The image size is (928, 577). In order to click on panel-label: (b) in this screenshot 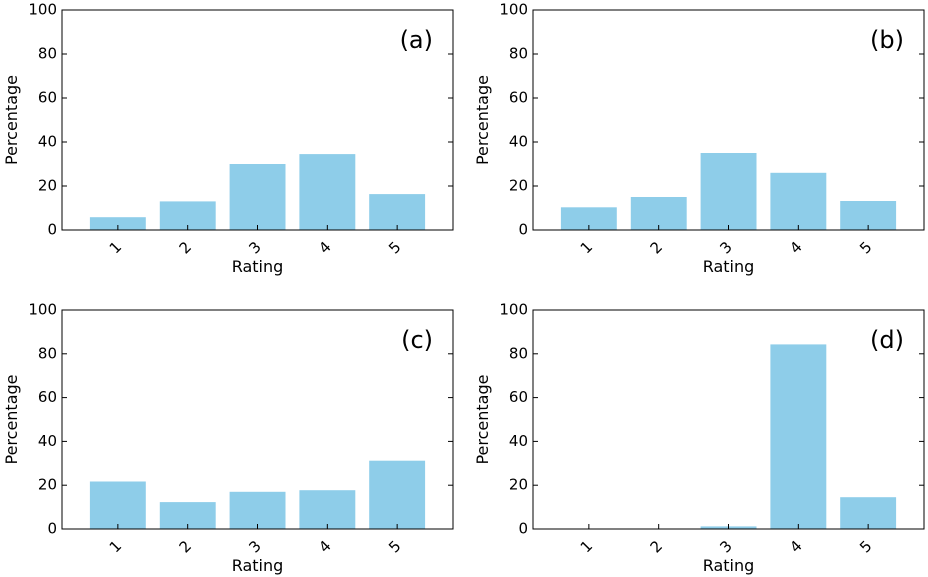, I will do `click(887, 40)`.